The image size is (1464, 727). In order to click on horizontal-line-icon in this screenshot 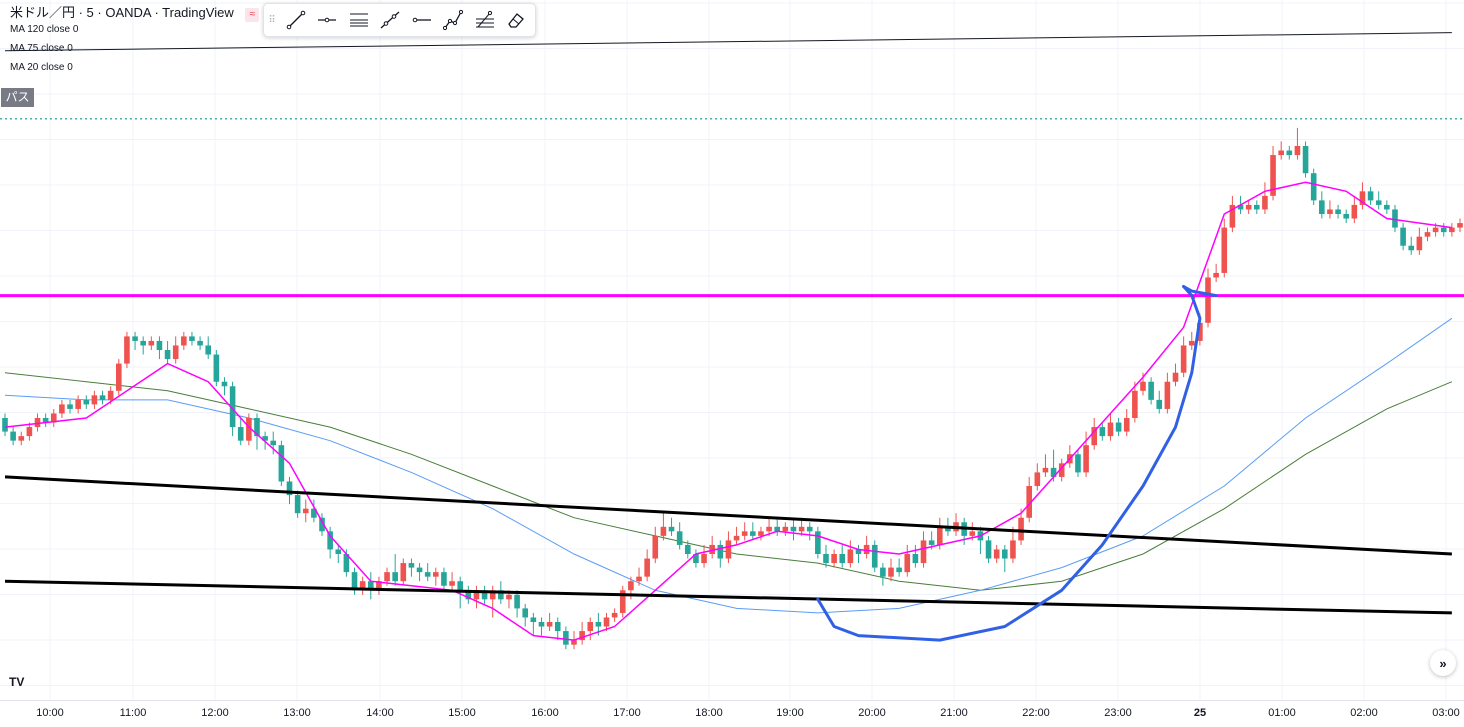, I will do `click(422, 20)`.